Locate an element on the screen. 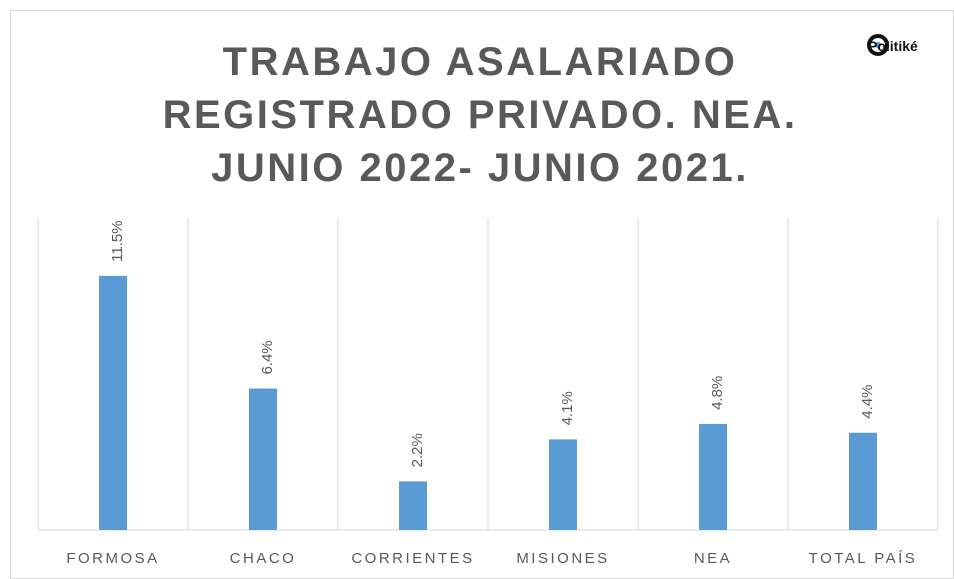 The width and height of the screenshot is (954, 579). logo-icon is located at coordinates (878, 45).